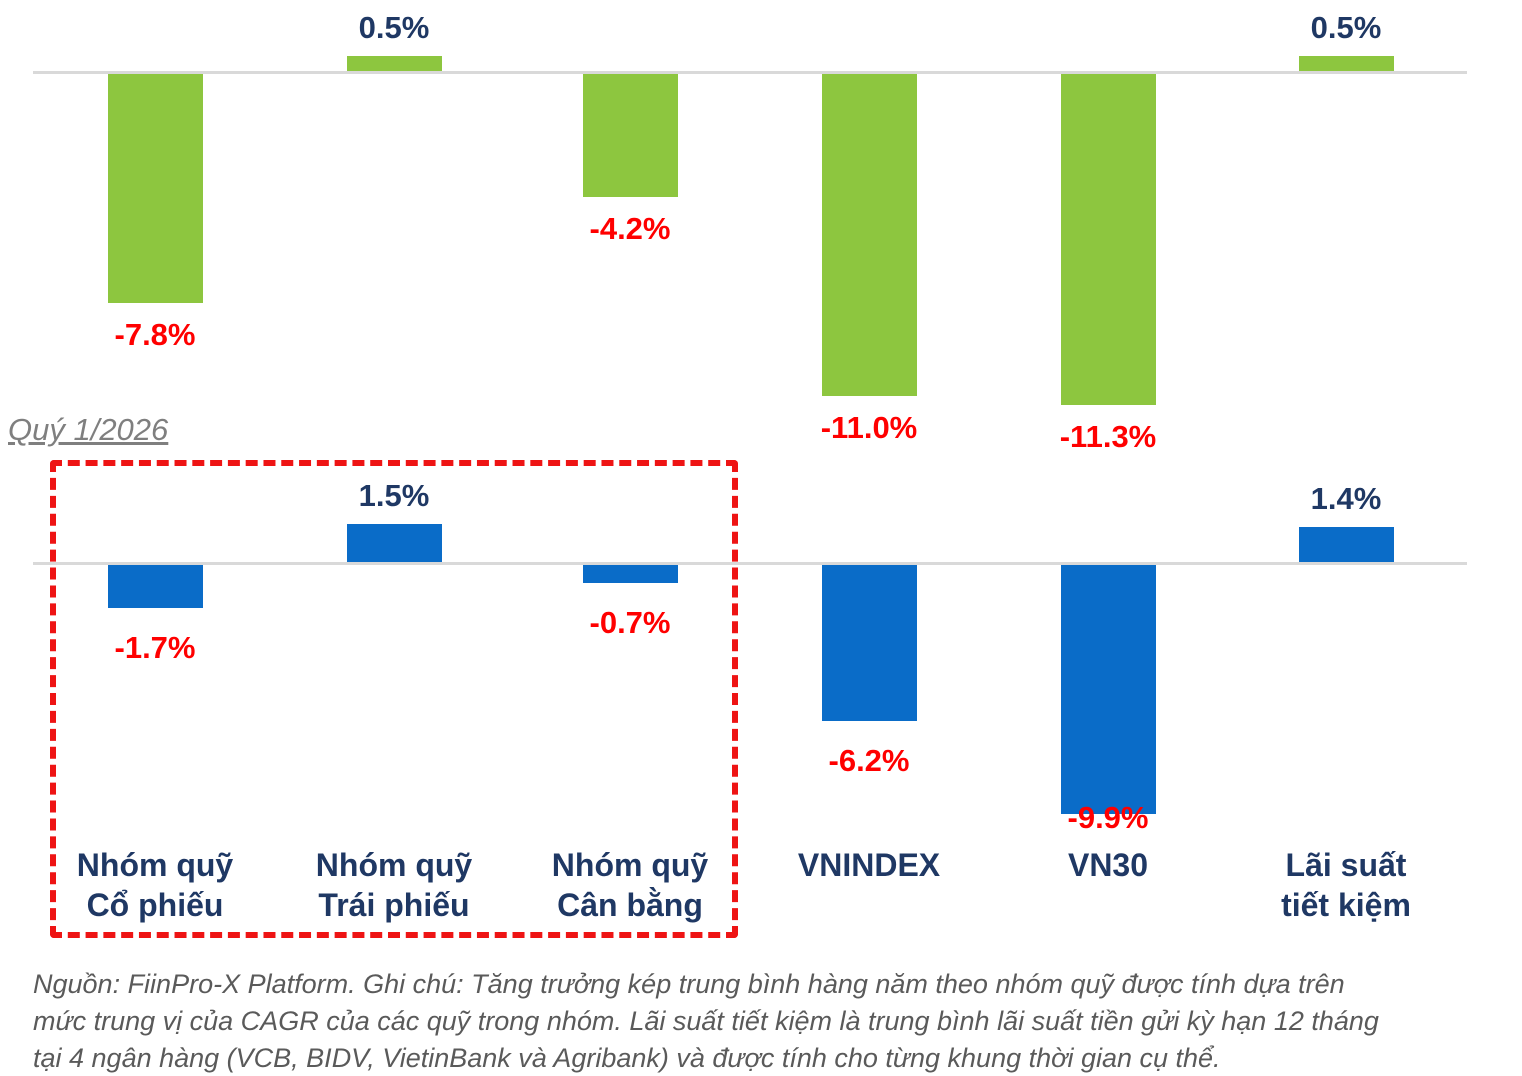  Describe the element at coordinates (1108, 437) in the screenshot. I see `value-label-long-term-green-series-4: -11.3%` at that location.